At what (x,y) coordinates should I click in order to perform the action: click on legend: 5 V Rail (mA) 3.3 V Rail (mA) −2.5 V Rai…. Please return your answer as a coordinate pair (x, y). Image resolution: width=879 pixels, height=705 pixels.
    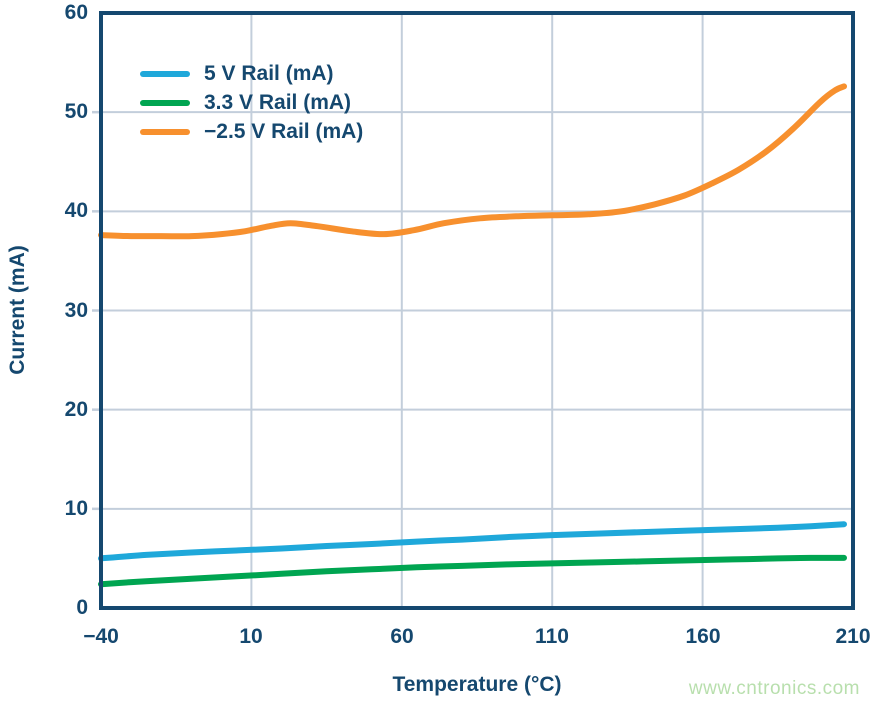
    Looking at the image, I should click on (251, 102).